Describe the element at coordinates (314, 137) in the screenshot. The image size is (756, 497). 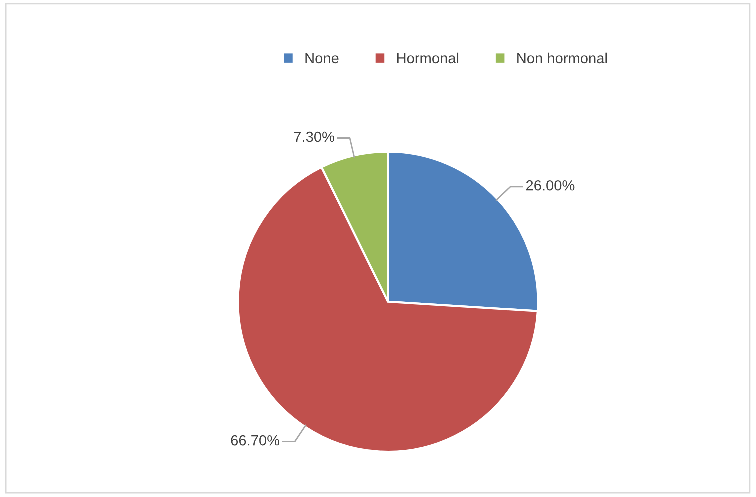
I see `data-label: 7.30%` at that location.